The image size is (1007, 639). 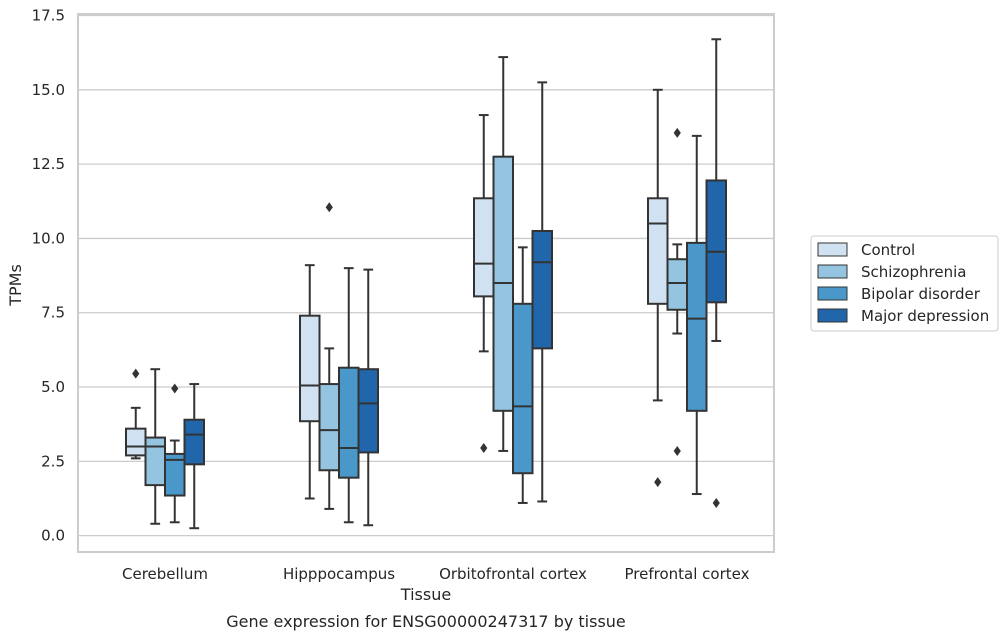 I want to click on x-tick-label: Hipppocampus, so click(x=339, y=574).